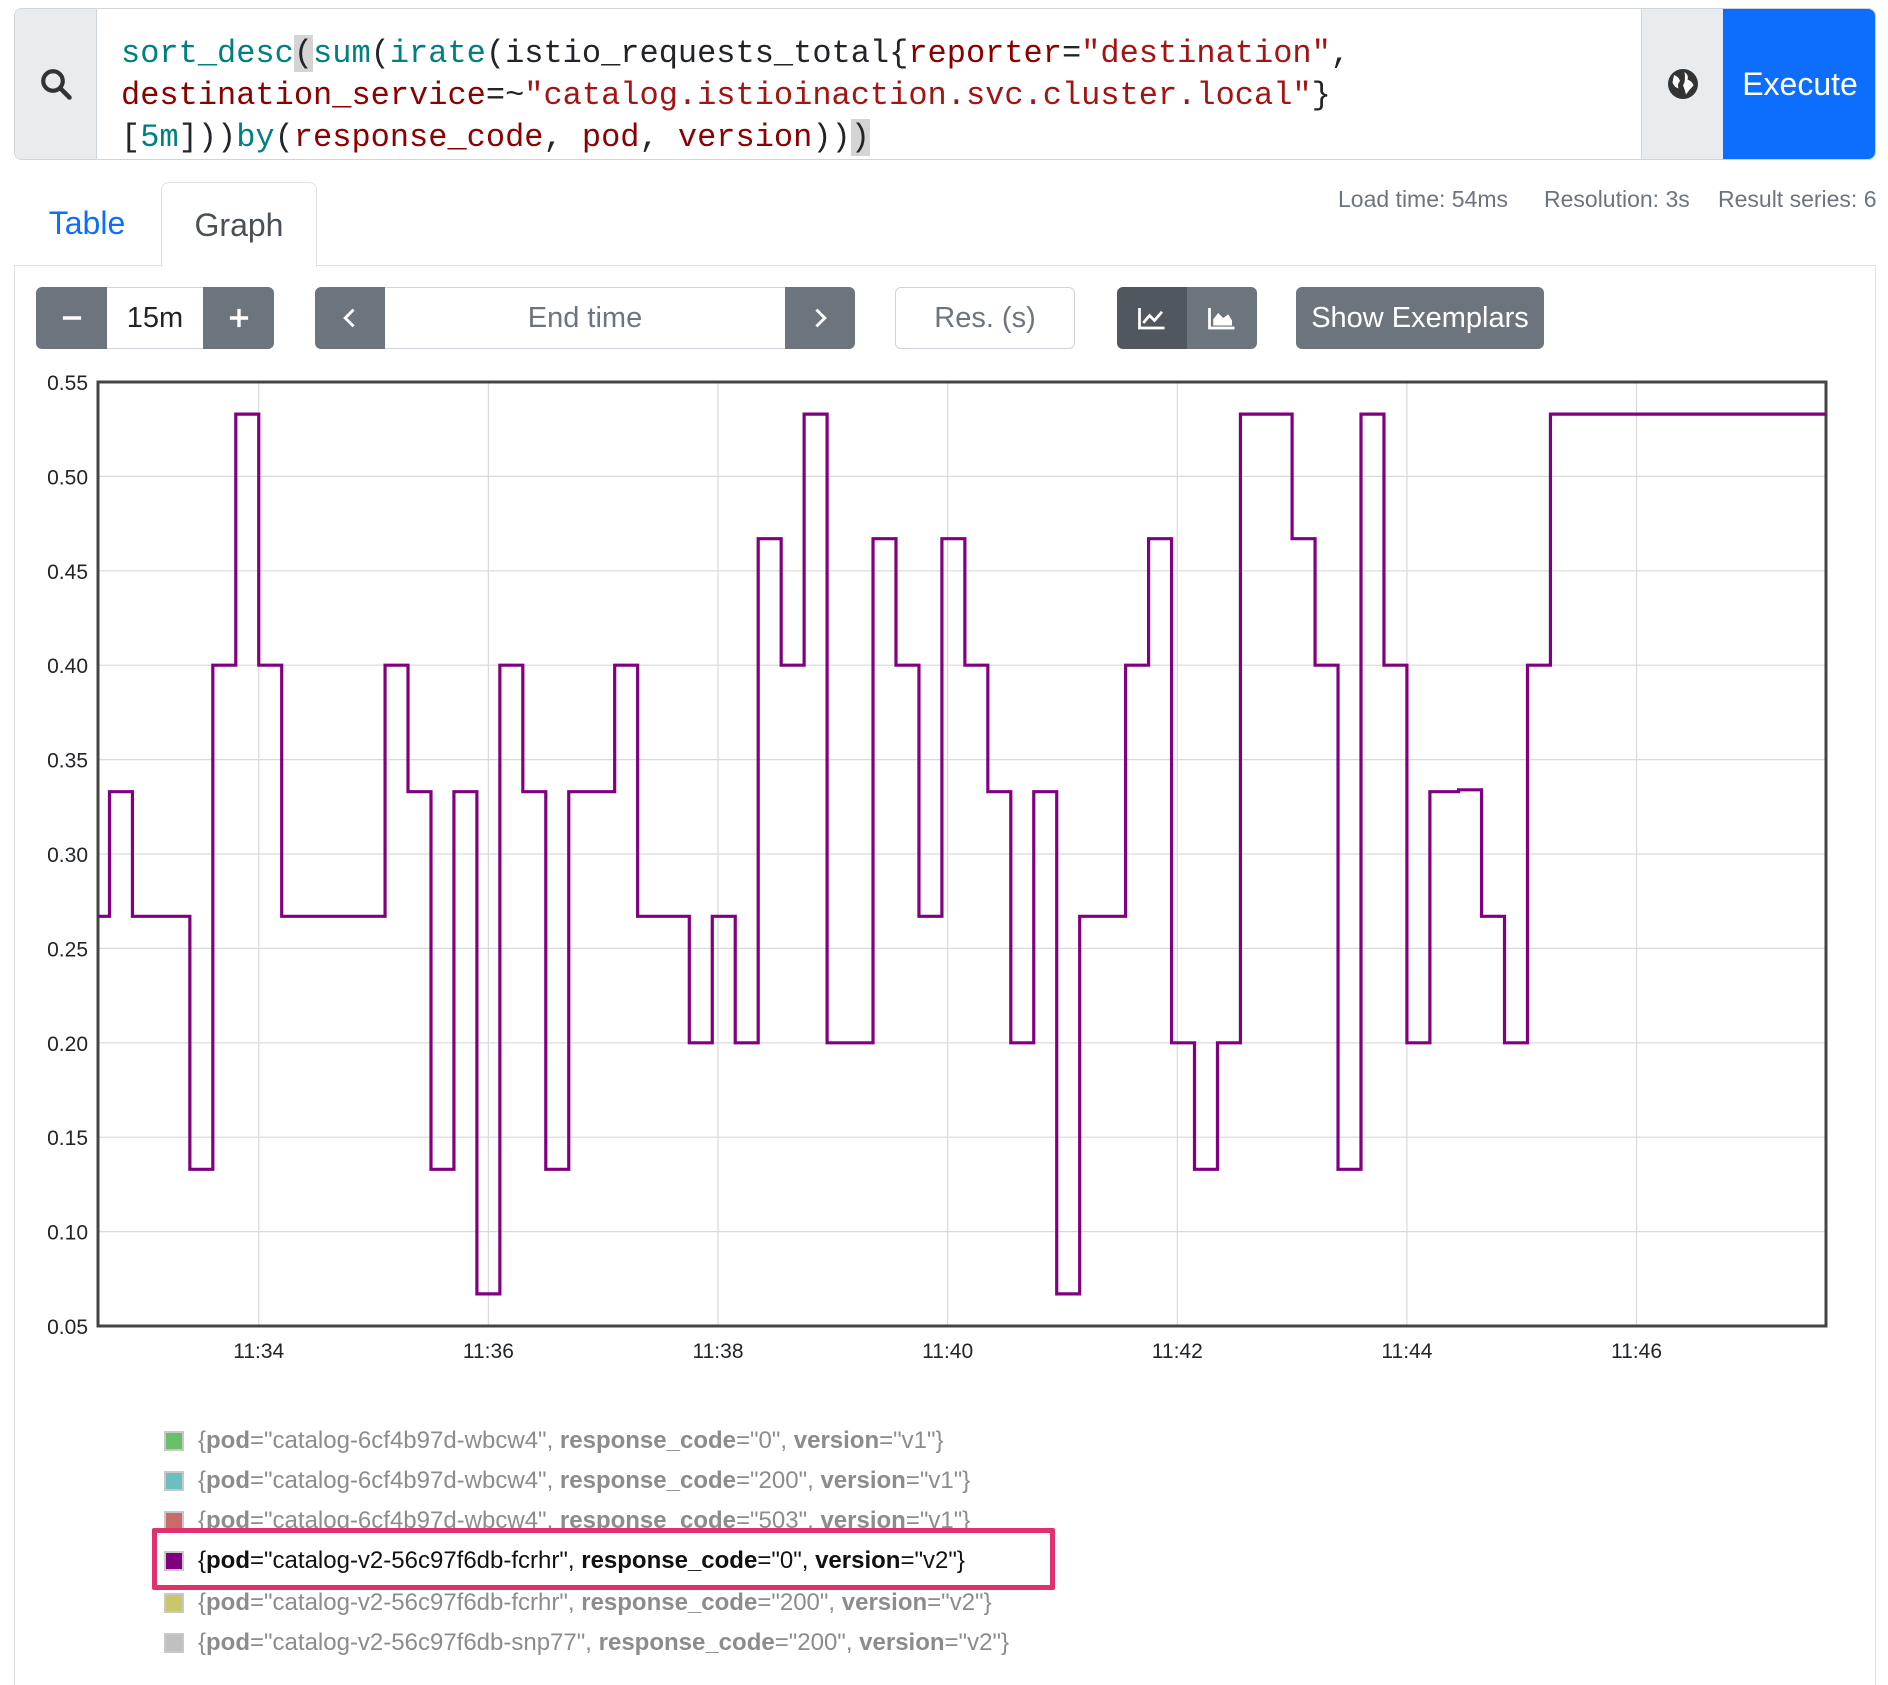  What do you see at coordinates (255, 137) in the screenshot?
I see `query-token: by` at bounding box center [255, 137].